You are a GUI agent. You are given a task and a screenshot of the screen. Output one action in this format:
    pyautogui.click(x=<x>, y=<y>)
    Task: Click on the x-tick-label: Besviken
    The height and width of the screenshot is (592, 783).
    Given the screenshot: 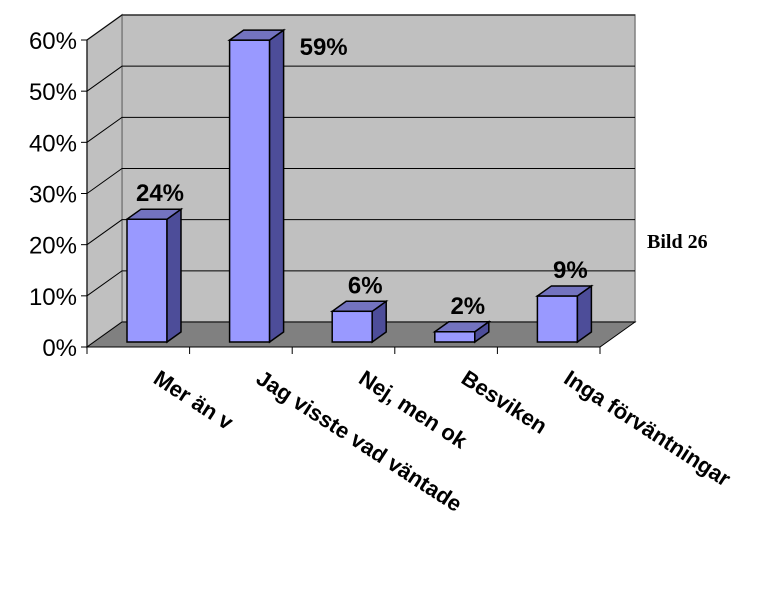 What is the action you would take?
    pyautogui.click(x=504, y=402)
    